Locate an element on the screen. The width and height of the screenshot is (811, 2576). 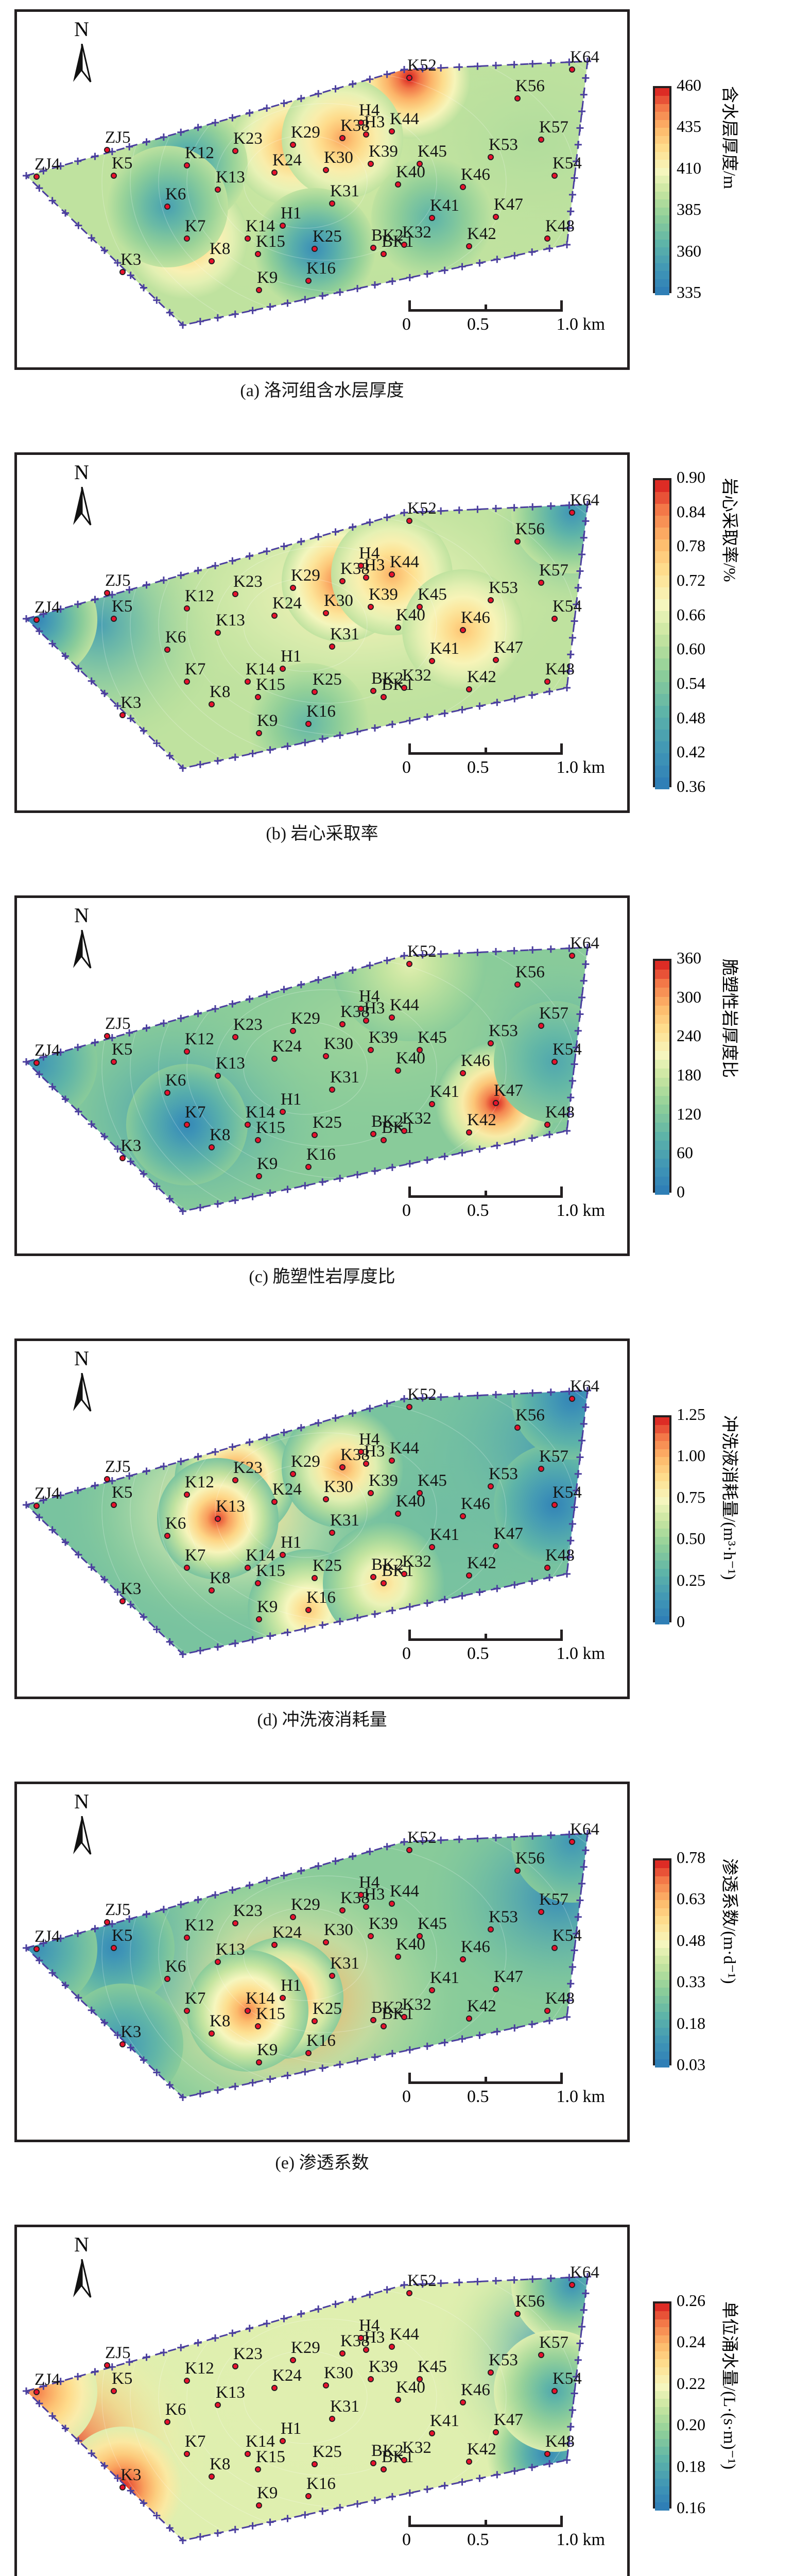
well-label: K24 is located at coordinates (287, 1489).